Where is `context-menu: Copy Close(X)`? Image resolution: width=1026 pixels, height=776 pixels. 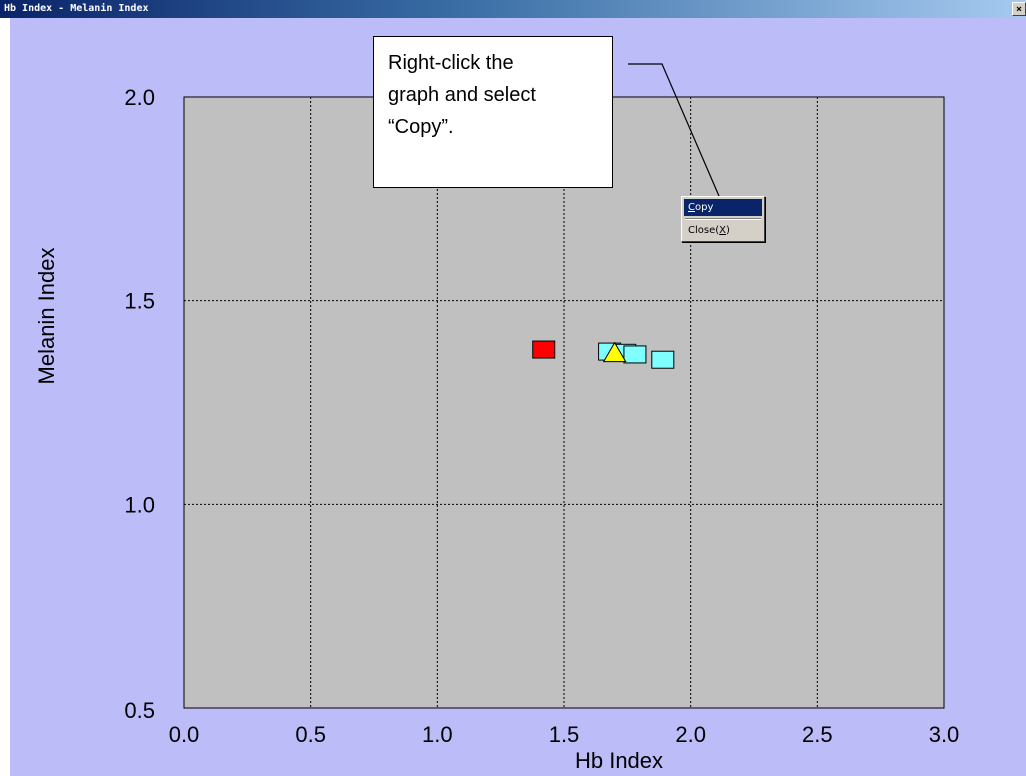
context-menu: Copy Close(X) is located at coordinates (723, 219).